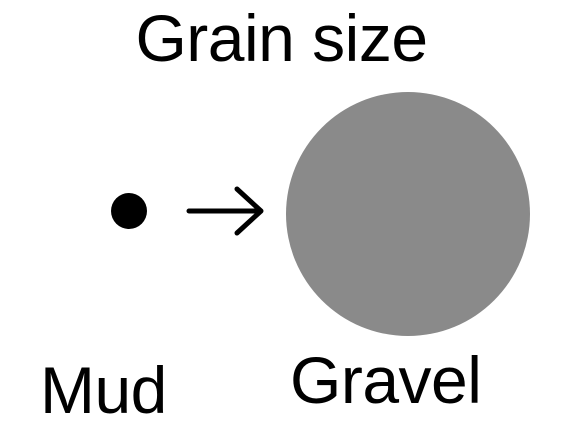 This screenshot has height=428, width=563. I want to click on mud-grain-circle, so click(129, 211).